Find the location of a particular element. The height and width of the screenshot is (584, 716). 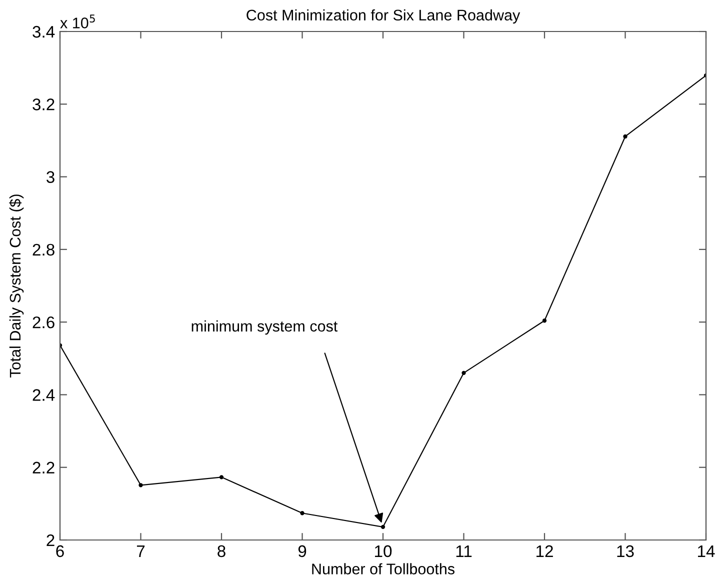

y-tick-label: 2.8 is located at coordinates (43, 250).